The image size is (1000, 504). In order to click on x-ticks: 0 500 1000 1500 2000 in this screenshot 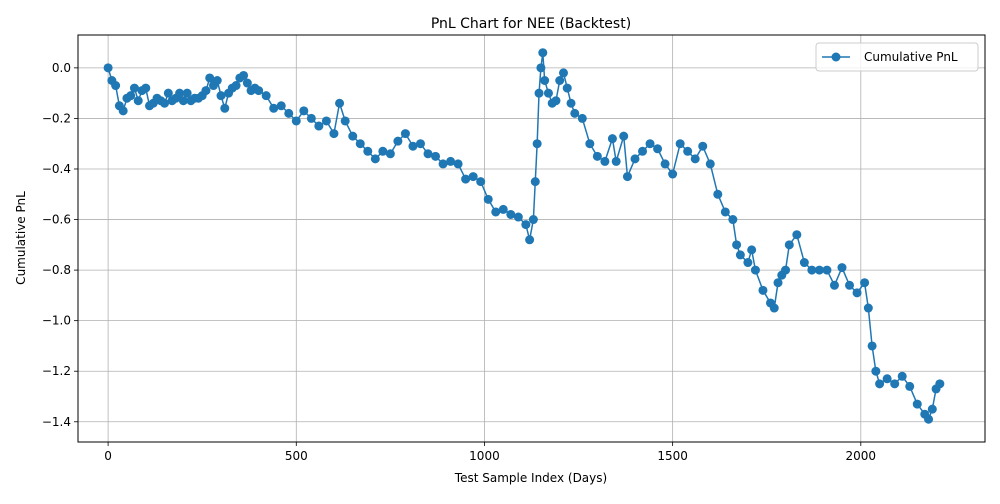, I will do `click(490, 452)`.